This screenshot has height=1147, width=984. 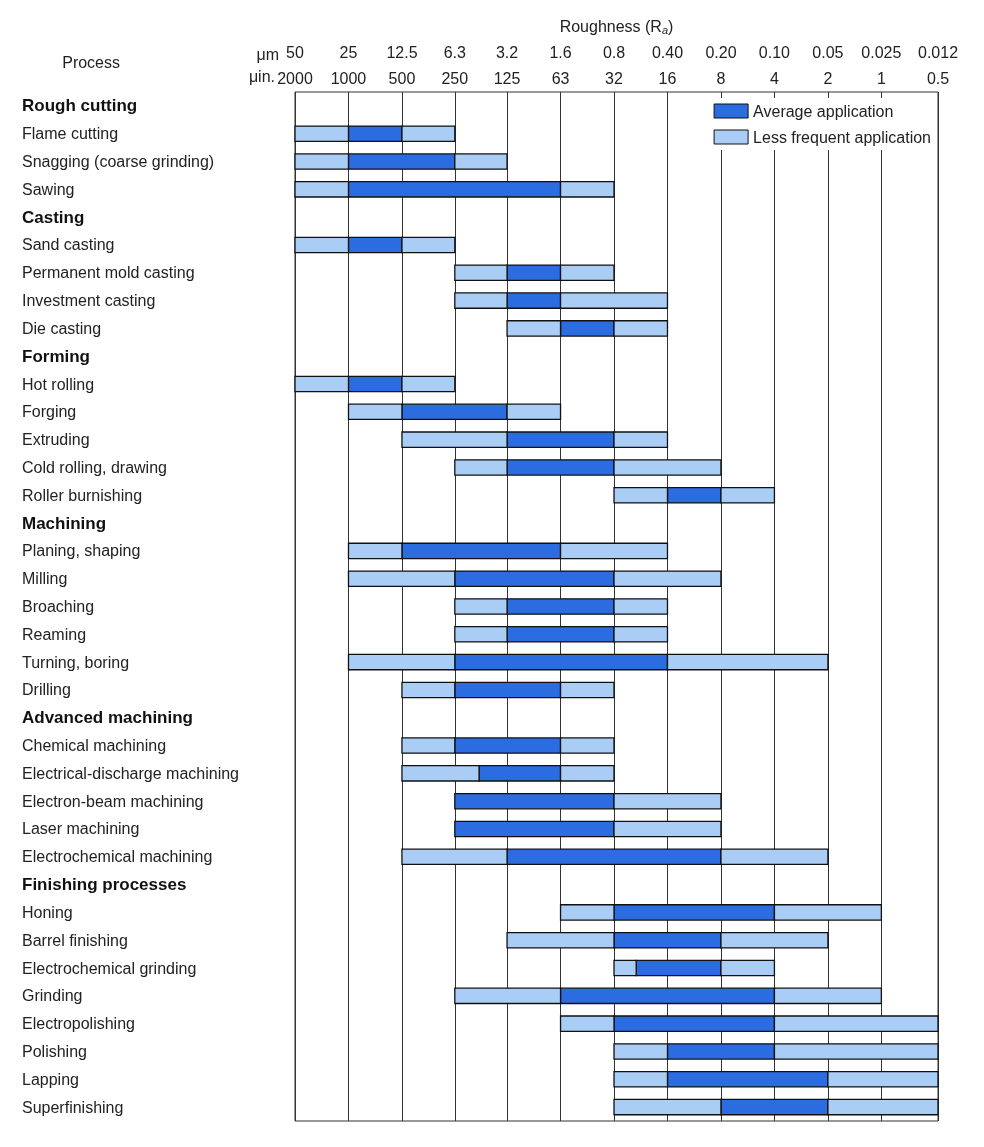 What do you see at coordinates (52, 996) in the screenshot?
I see `y-tick-label: Grinding` at bounding box center [52, 996].